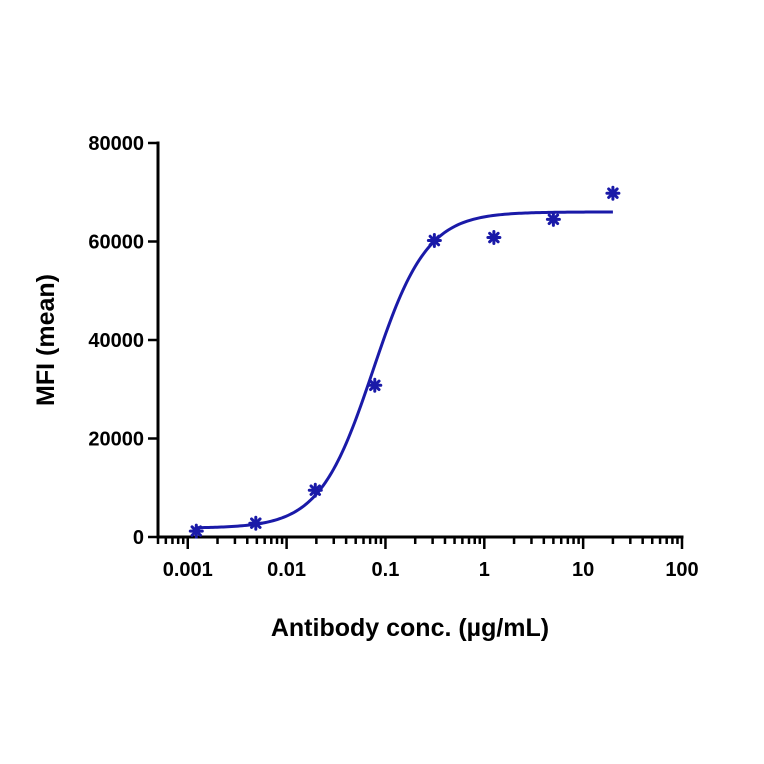  Describe the element at coordinates (188, 570) in the screenshot. I see `x-tick-label: 0.001` at that location.